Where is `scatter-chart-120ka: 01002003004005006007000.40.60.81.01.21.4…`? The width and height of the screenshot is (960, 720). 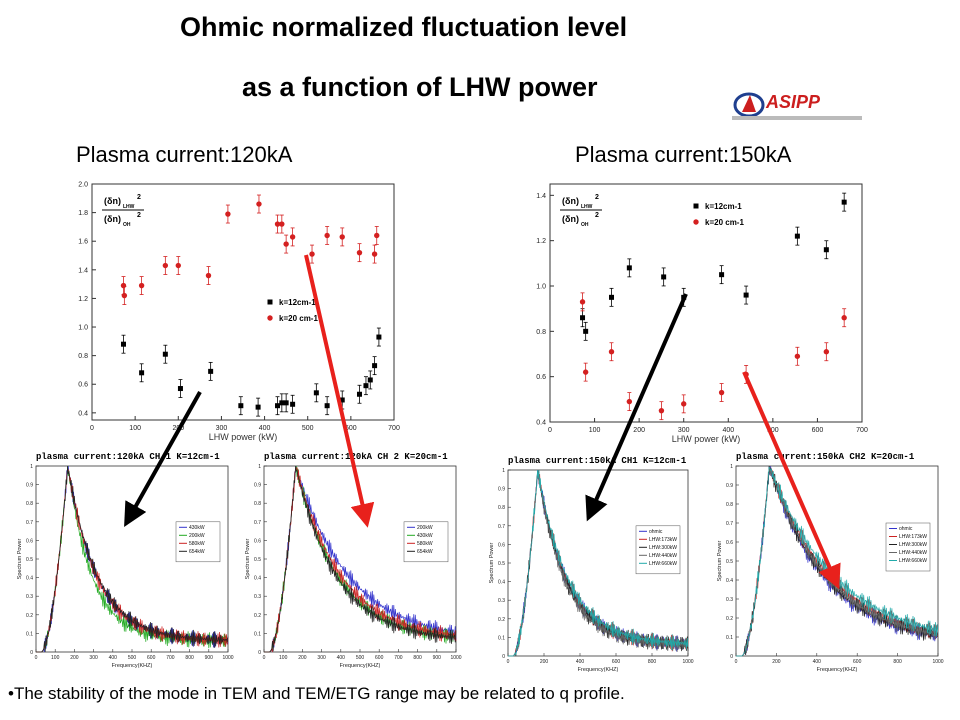
scatter-chart-120ka: 01002003004005006007000.40.60.81.01.21.4… is located at coordinates (232, 310).